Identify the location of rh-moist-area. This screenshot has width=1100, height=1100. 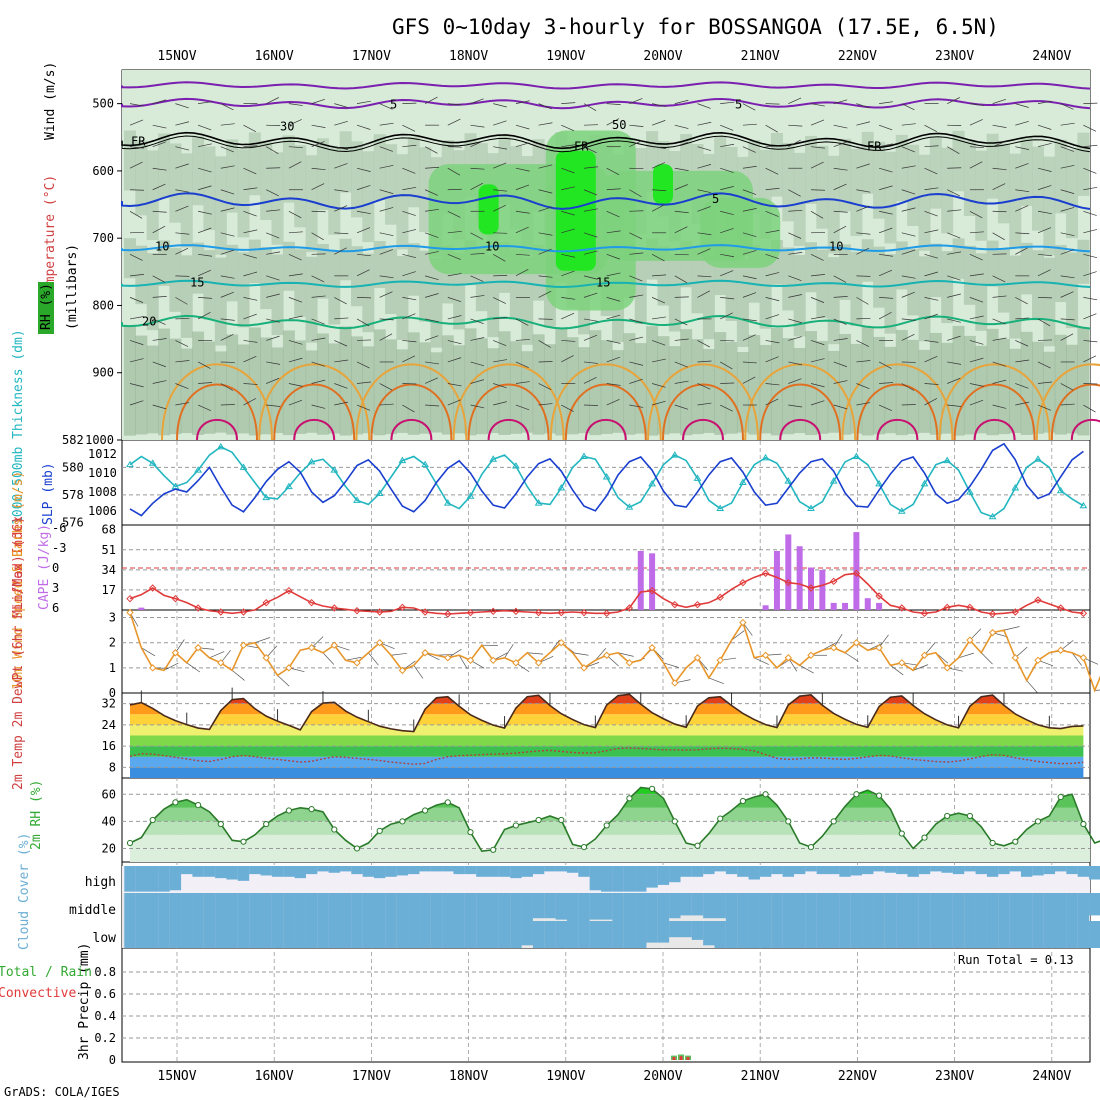
(740, 232).